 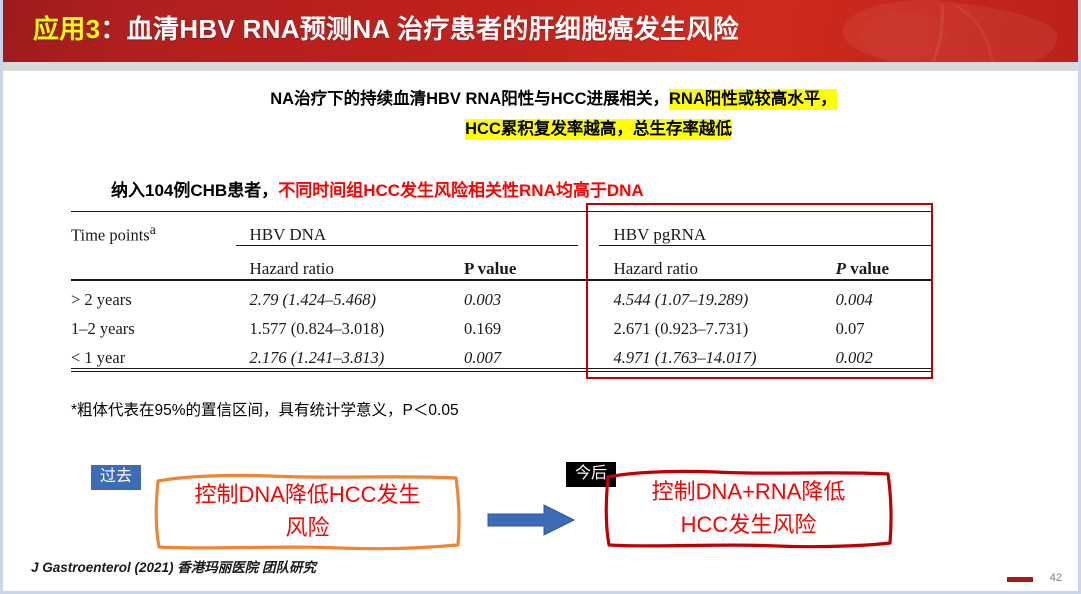 What do you see at coordinates (349, 229) in the screenshot?
I see `header-group-dna: HBV DNA` at bounding box center [349, 229].